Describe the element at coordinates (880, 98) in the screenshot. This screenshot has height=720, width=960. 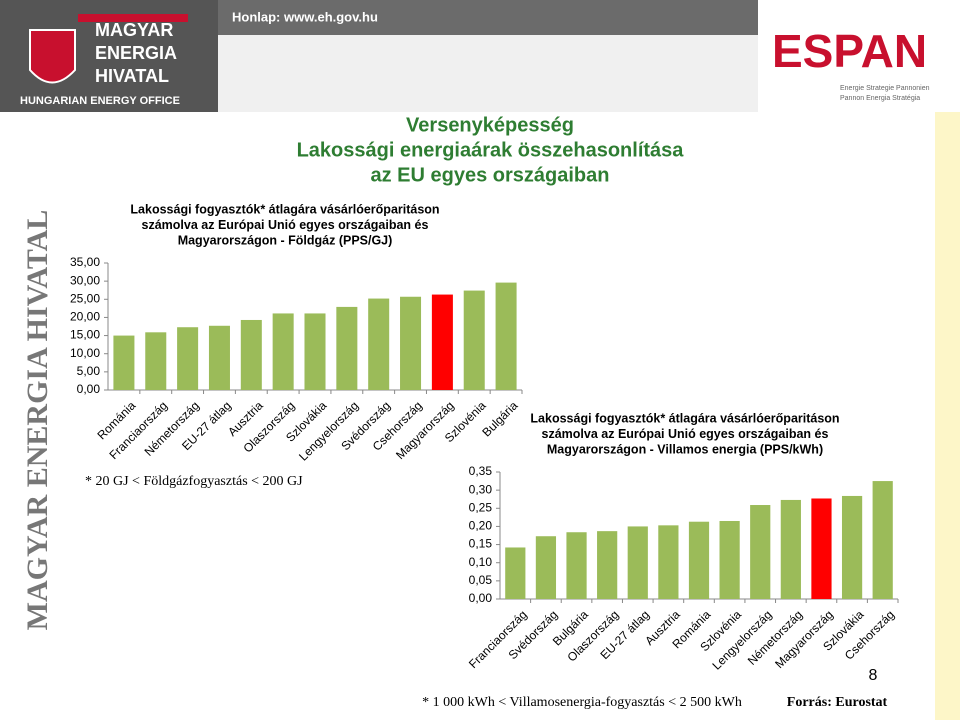
I see `espan-line: Pannon Energia Stratégia` at that location.